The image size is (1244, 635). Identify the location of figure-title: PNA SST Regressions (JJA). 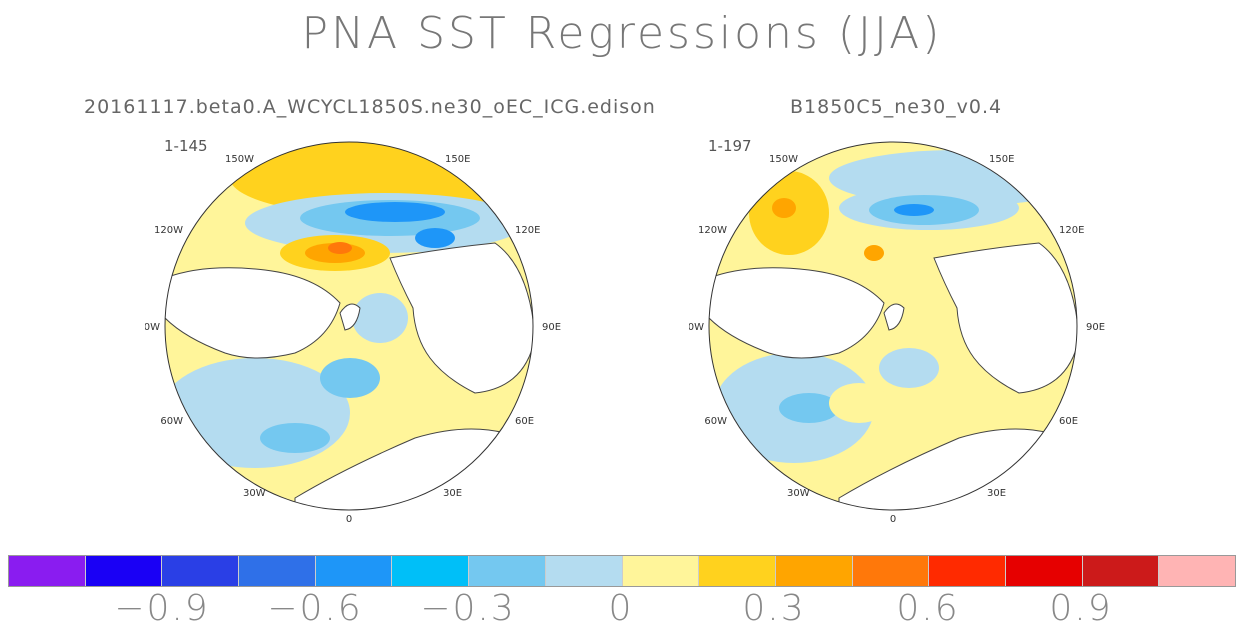
(622, 33).